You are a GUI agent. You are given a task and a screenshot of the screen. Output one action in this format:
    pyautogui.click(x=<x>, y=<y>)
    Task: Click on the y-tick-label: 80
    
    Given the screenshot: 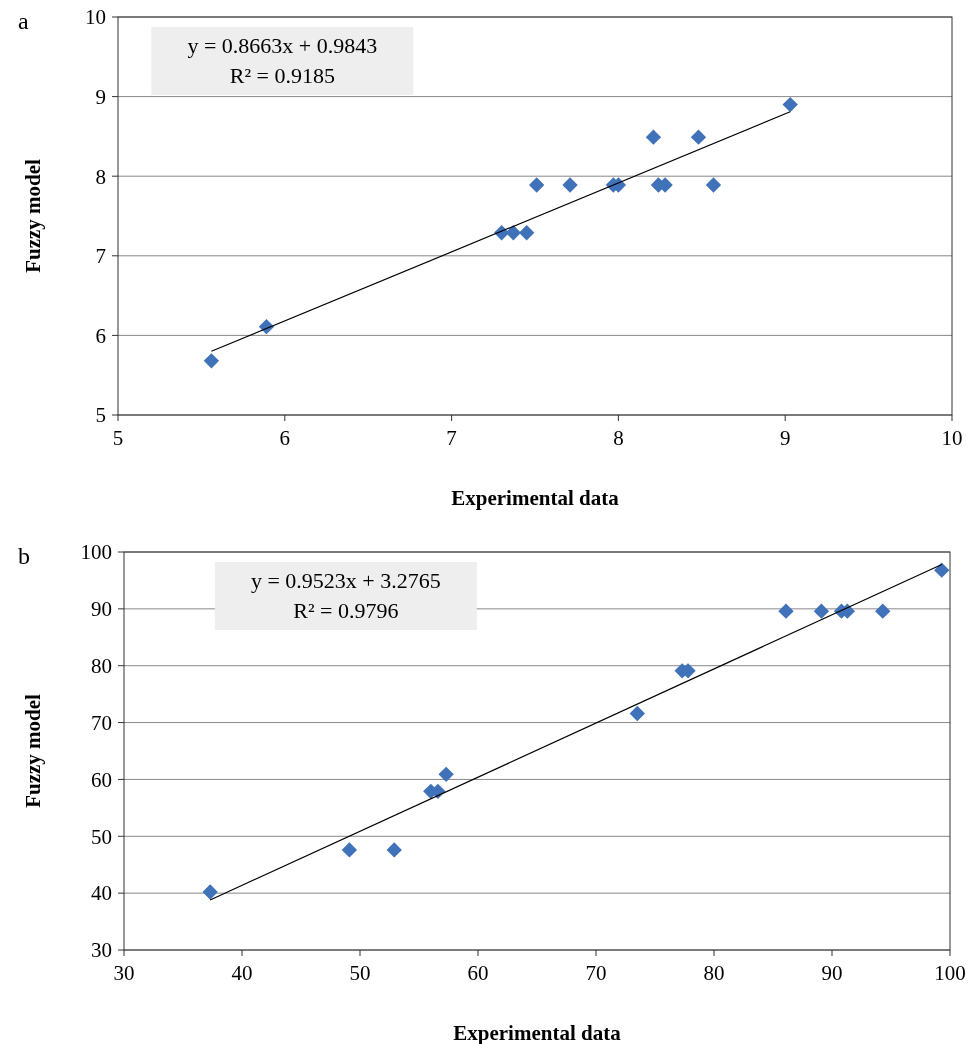 What is the action you would take?
    pyautogui.click(x=101, y=666)
    